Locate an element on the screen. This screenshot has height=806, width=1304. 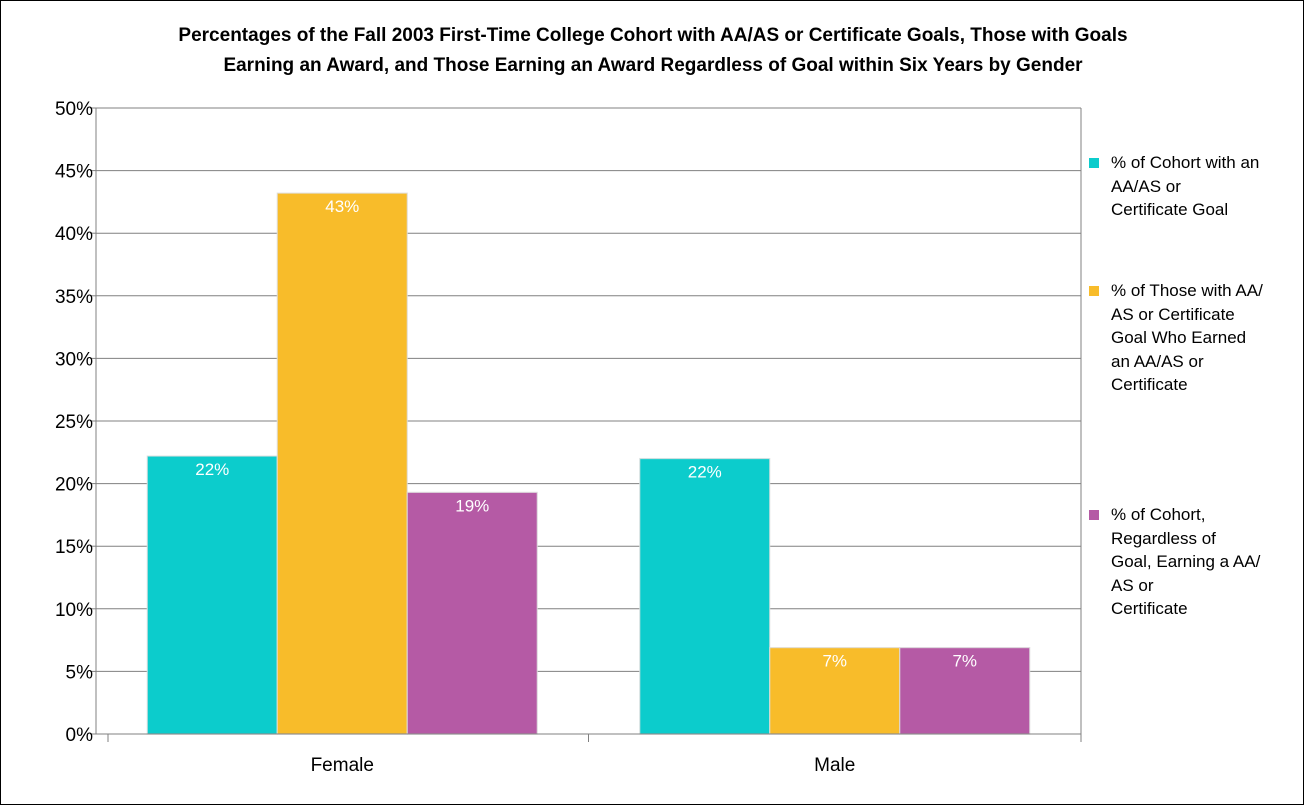
legend-label-line: AA/AS or is located at coordinates (1146, 186).